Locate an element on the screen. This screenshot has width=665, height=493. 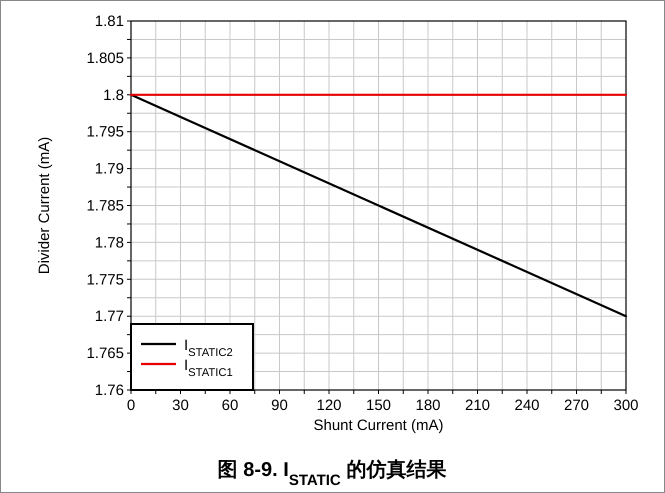
x-tick-label: 0 is located at coordinates (131, 405).